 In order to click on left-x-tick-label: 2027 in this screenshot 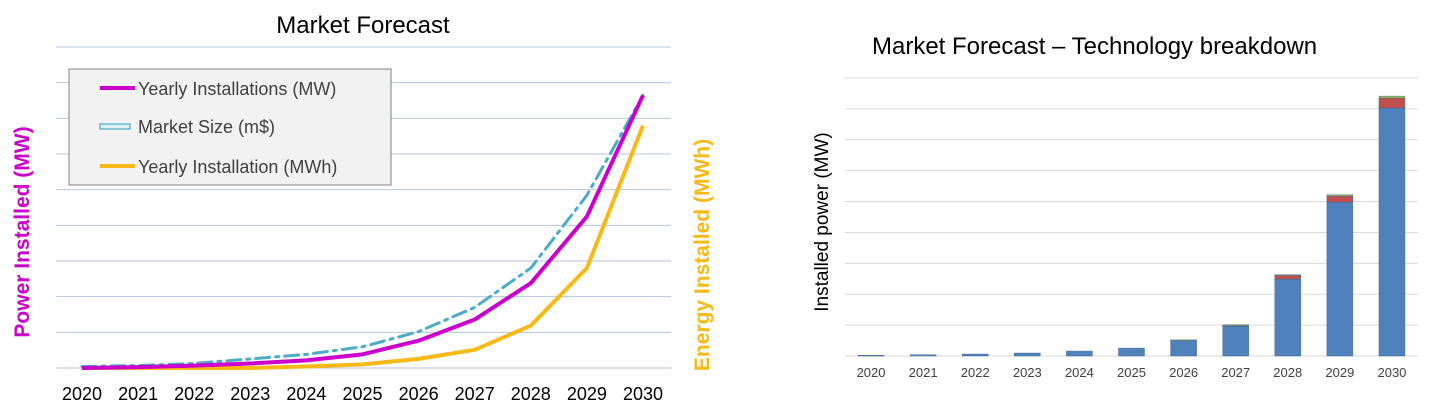, I will do `click(475, 394)`.